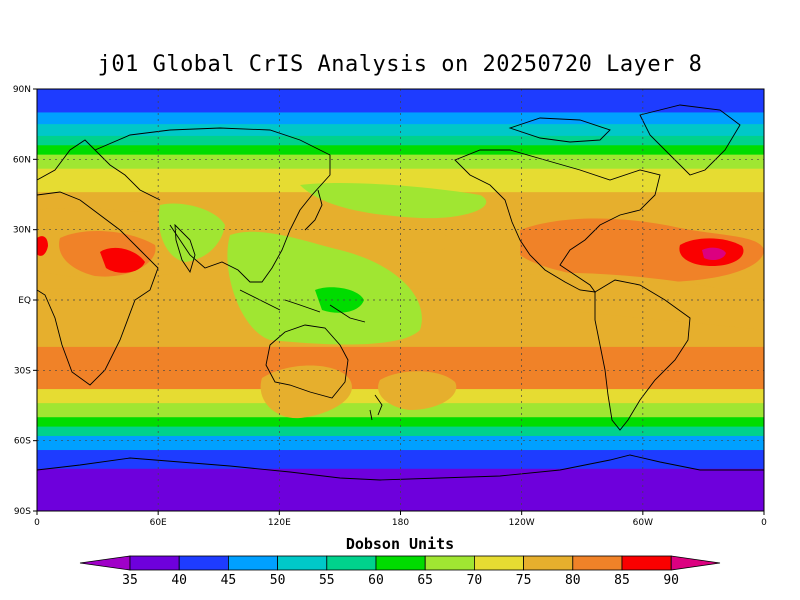 Image resolution: width=800 pixels, height=600 pixels. Describe the element at coordinates (642, 355) in the screenshot. I see `coastline-south-america` at that location.